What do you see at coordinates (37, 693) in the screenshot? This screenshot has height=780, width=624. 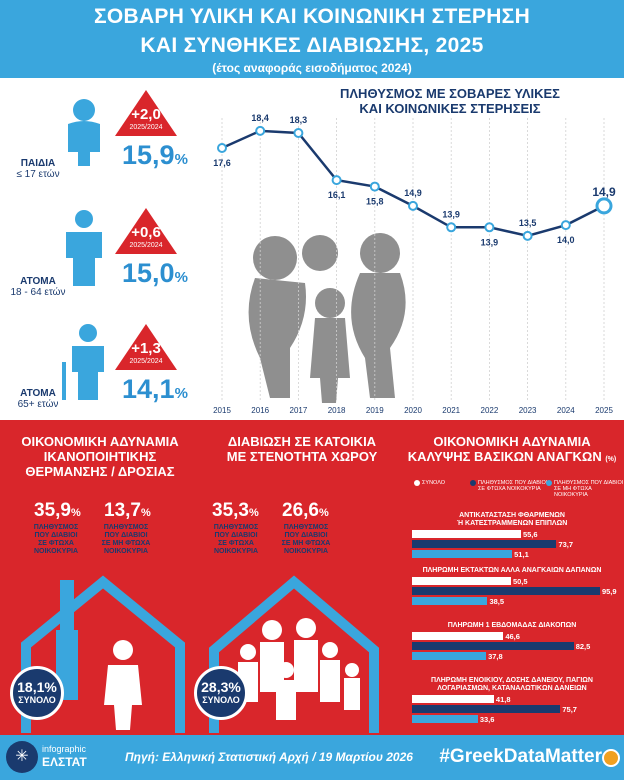 I see `heating-total-badge: 18,1% ΣΥΝΟΛΟ` at bounding box center [37, 693].